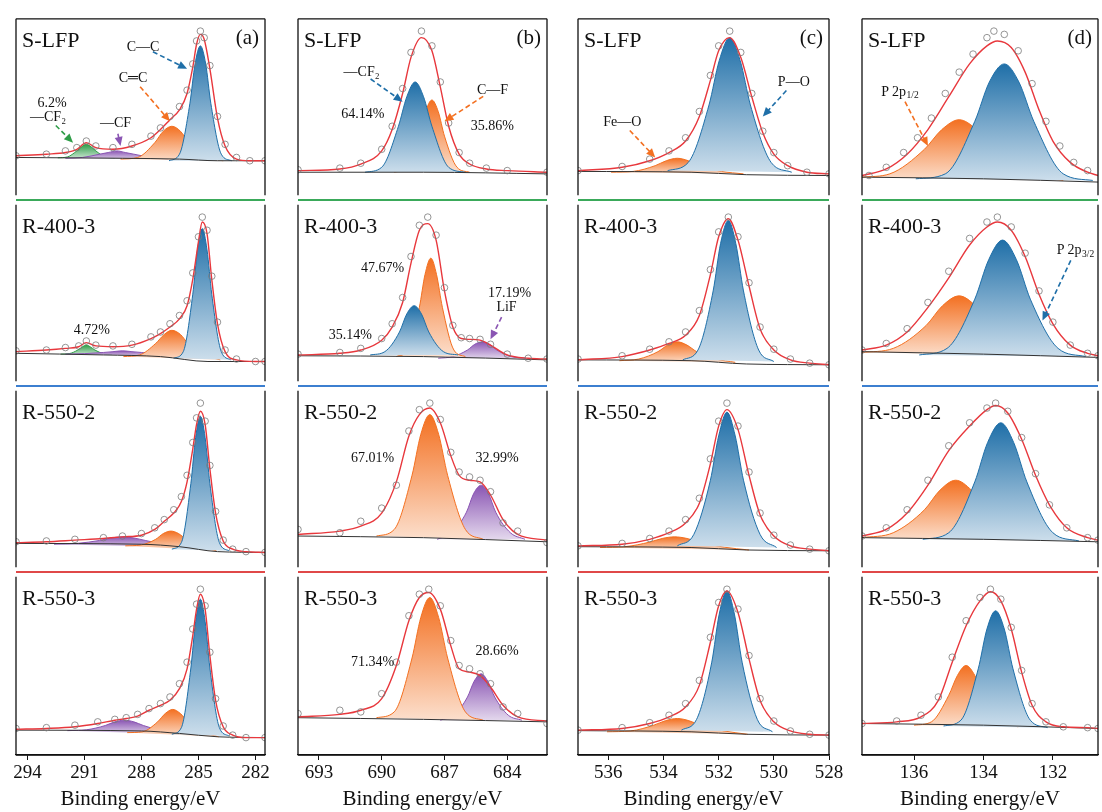 Image resolution: width=1102 pixels, height=812 pixels. Describe the element at coordinates (492, 90) in the screenshot. I see `annotation: C—F` at that location.